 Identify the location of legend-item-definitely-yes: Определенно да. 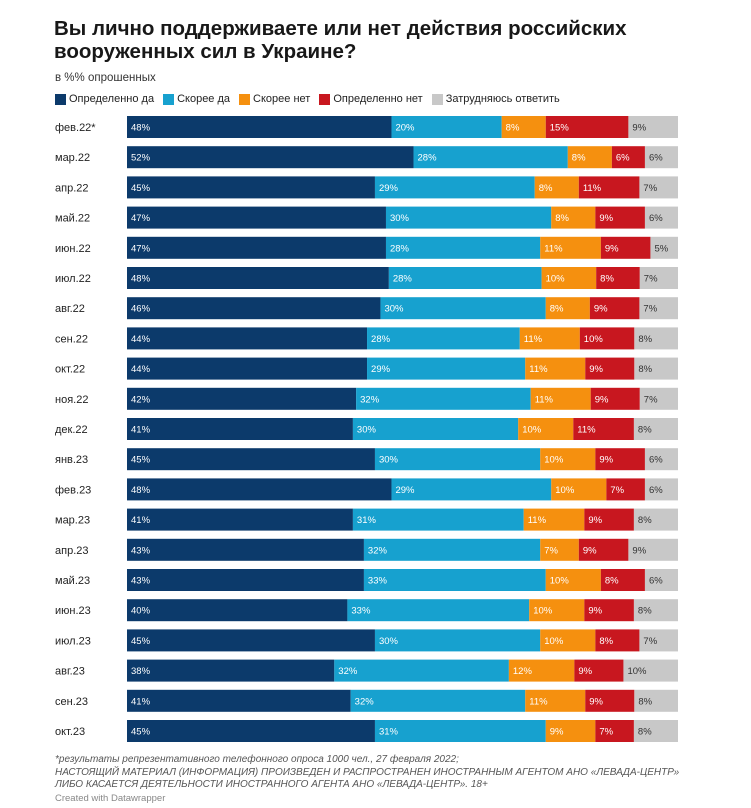
(104, 99).